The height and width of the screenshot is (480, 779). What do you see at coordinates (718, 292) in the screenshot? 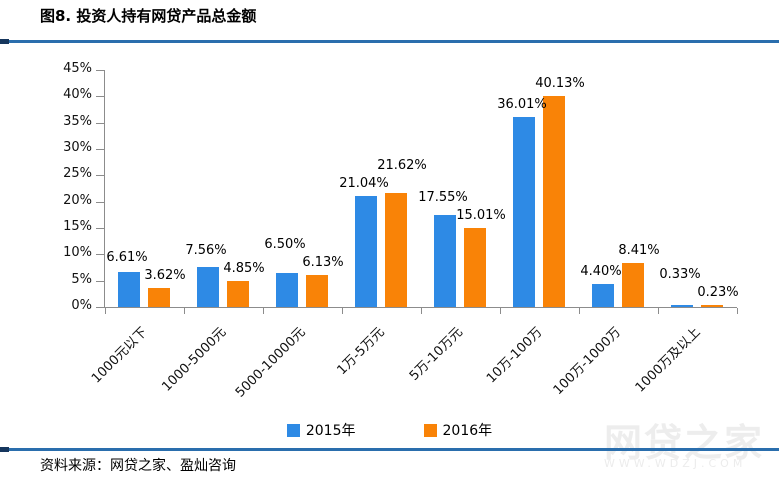
I see `value-label-2016年: 0.23%` at bounding box center [718, 292].